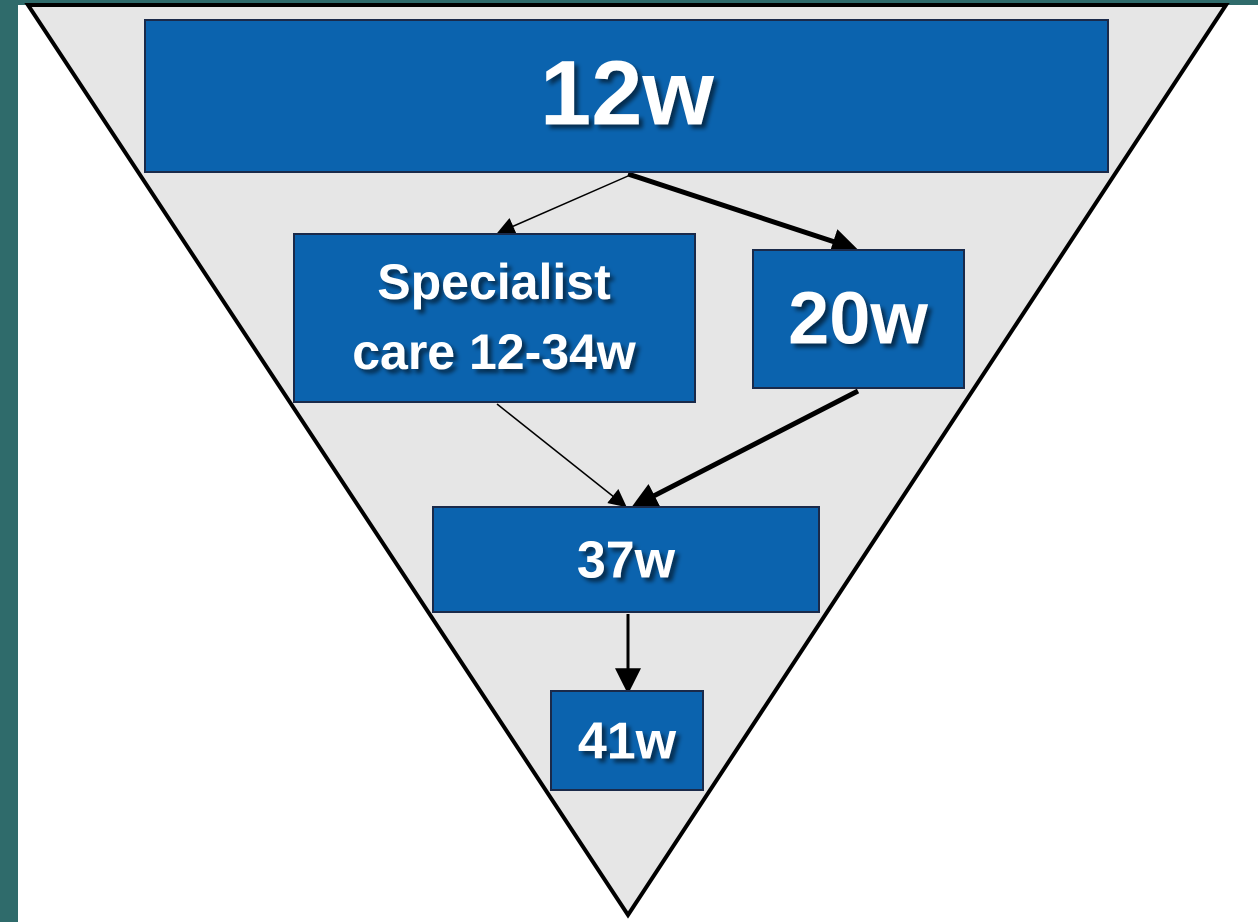 The height and width of the screenshot is (922, 1258). I want to click on node-label: 37w, so click(626, 561).